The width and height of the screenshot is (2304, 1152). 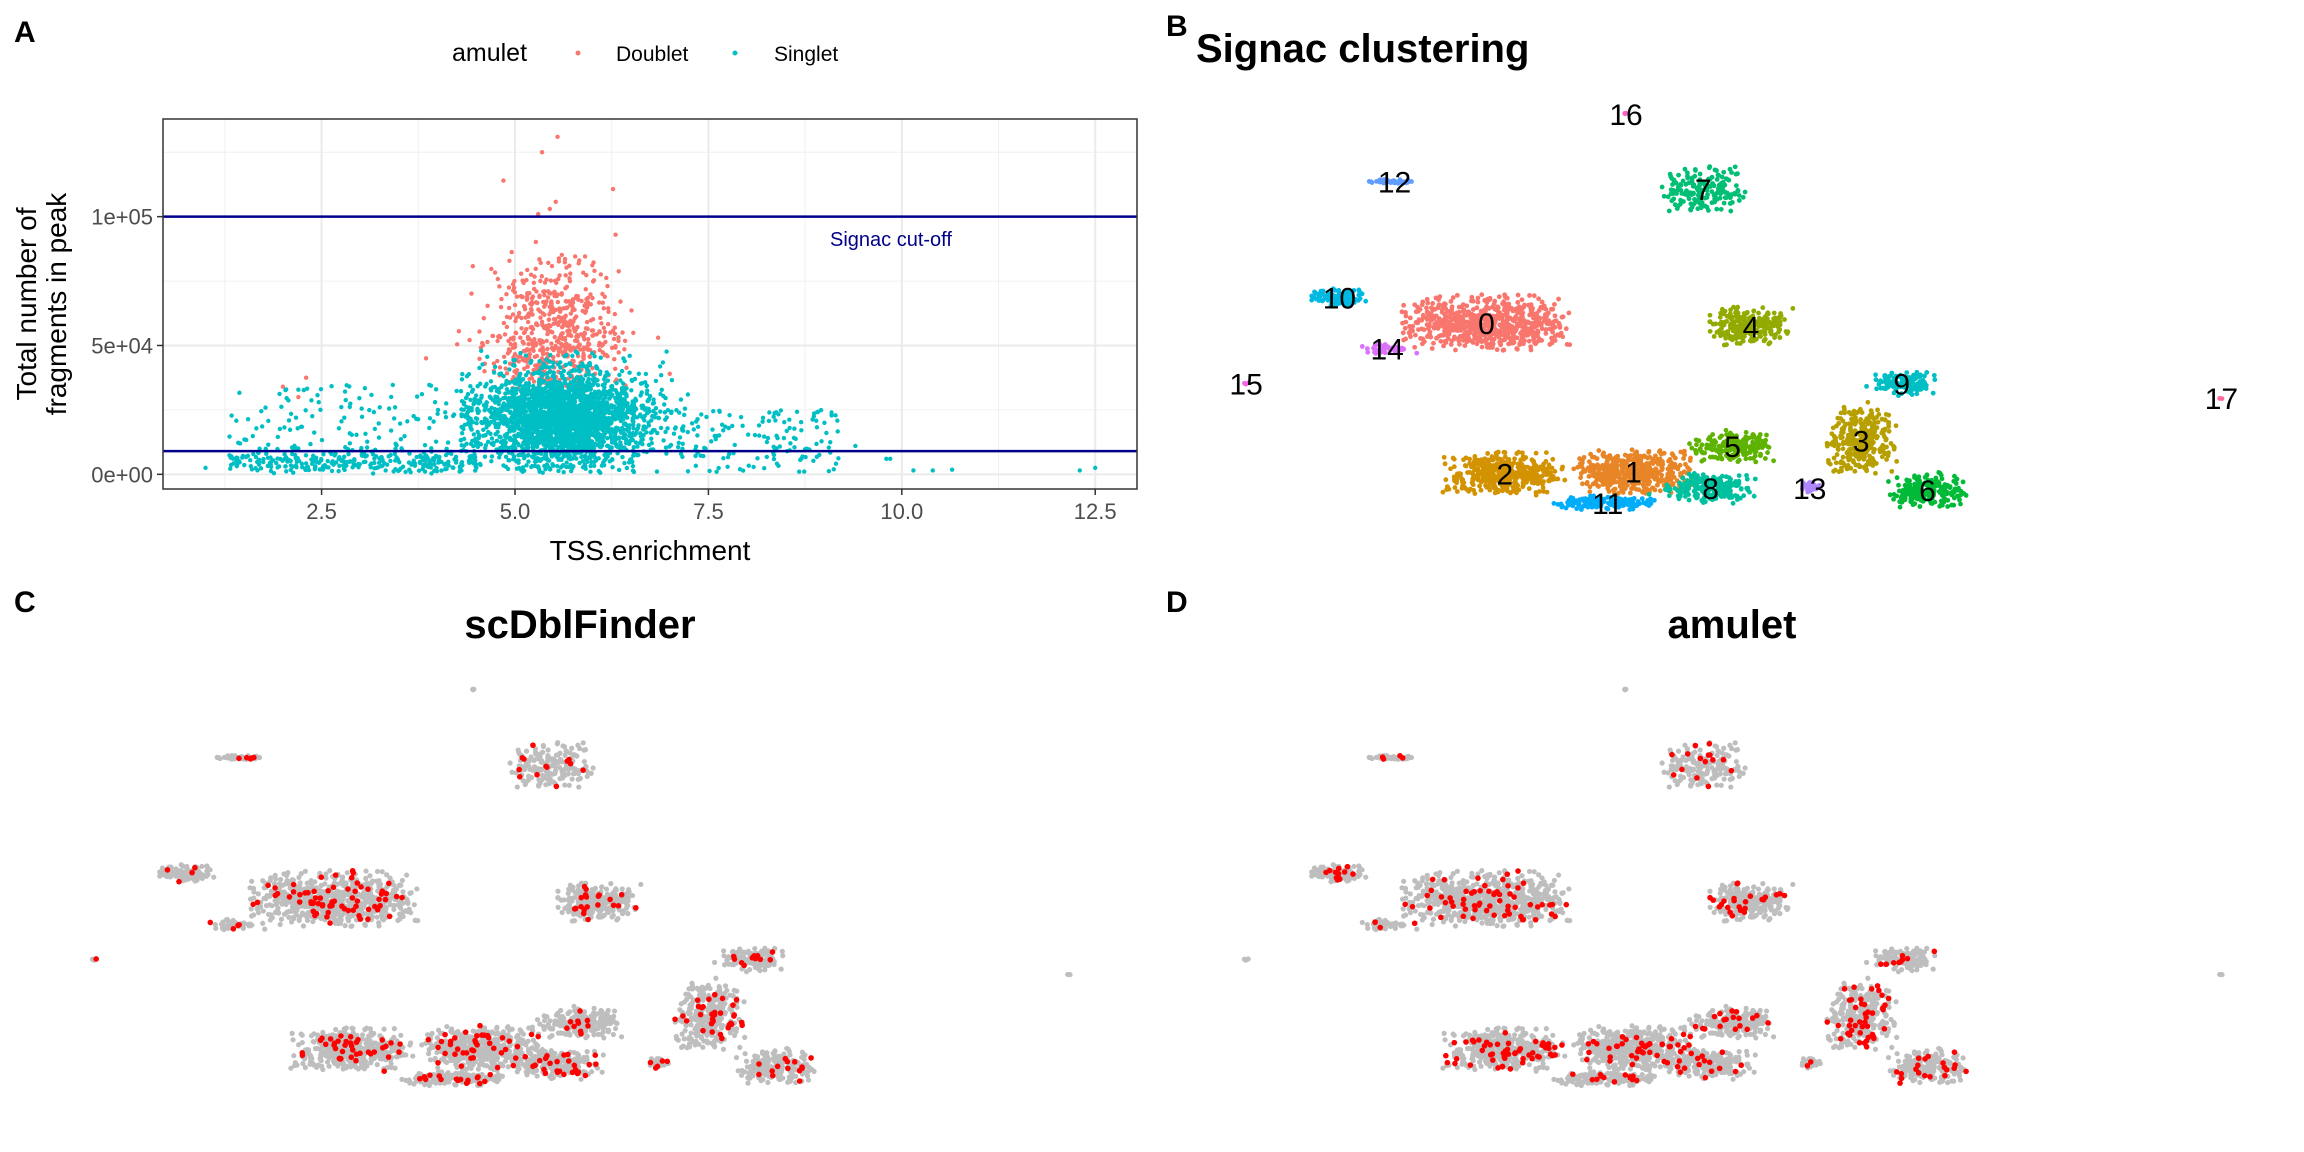 What do you see at coordinates (806, 54) in the screenshot?
I see `legend-label-singlet: Singlet` at bounding box center [806, 54].